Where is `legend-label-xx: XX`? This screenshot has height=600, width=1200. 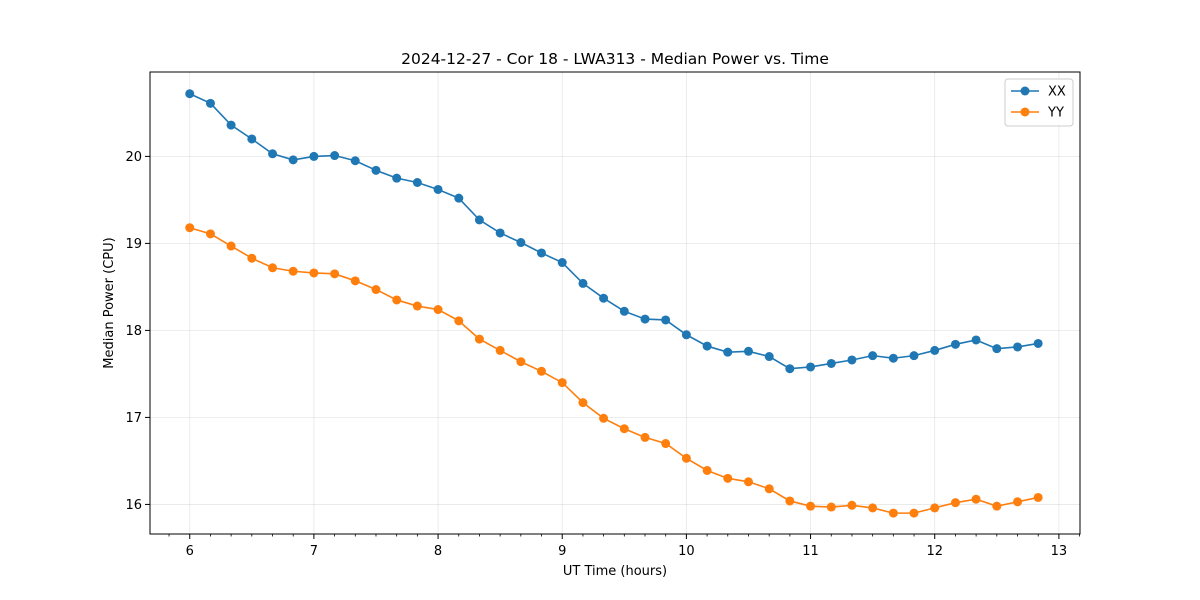 legend-label-xx: XX is located at coordinates (1057, 92).